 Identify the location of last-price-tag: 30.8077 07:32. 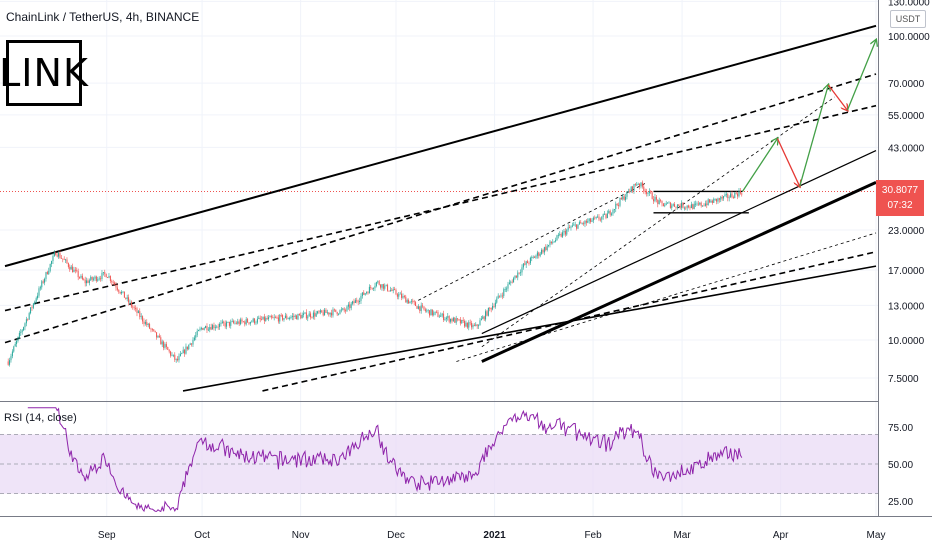
(900, 198).